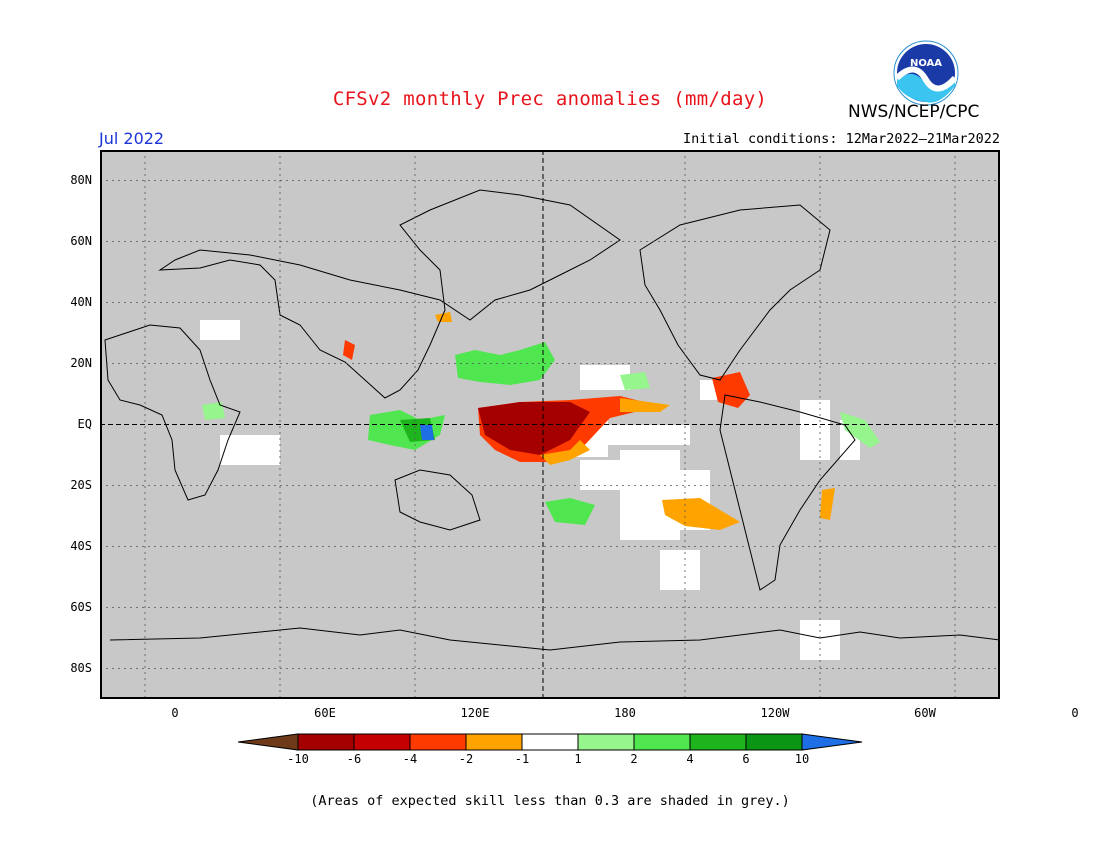  I want to click on lat-tick-label: 40S, so click(81, 545).